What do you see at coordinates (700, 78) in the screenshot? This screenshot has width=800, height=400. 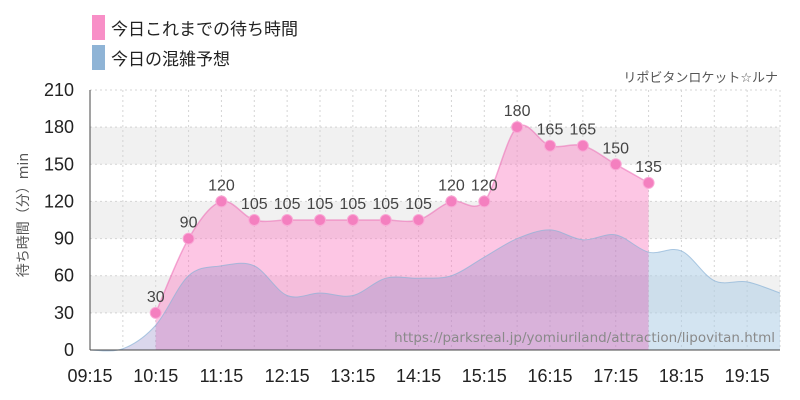 I see `chart-credit: リポビタンロケット☆ルナ` at bounding box center [700, 78].